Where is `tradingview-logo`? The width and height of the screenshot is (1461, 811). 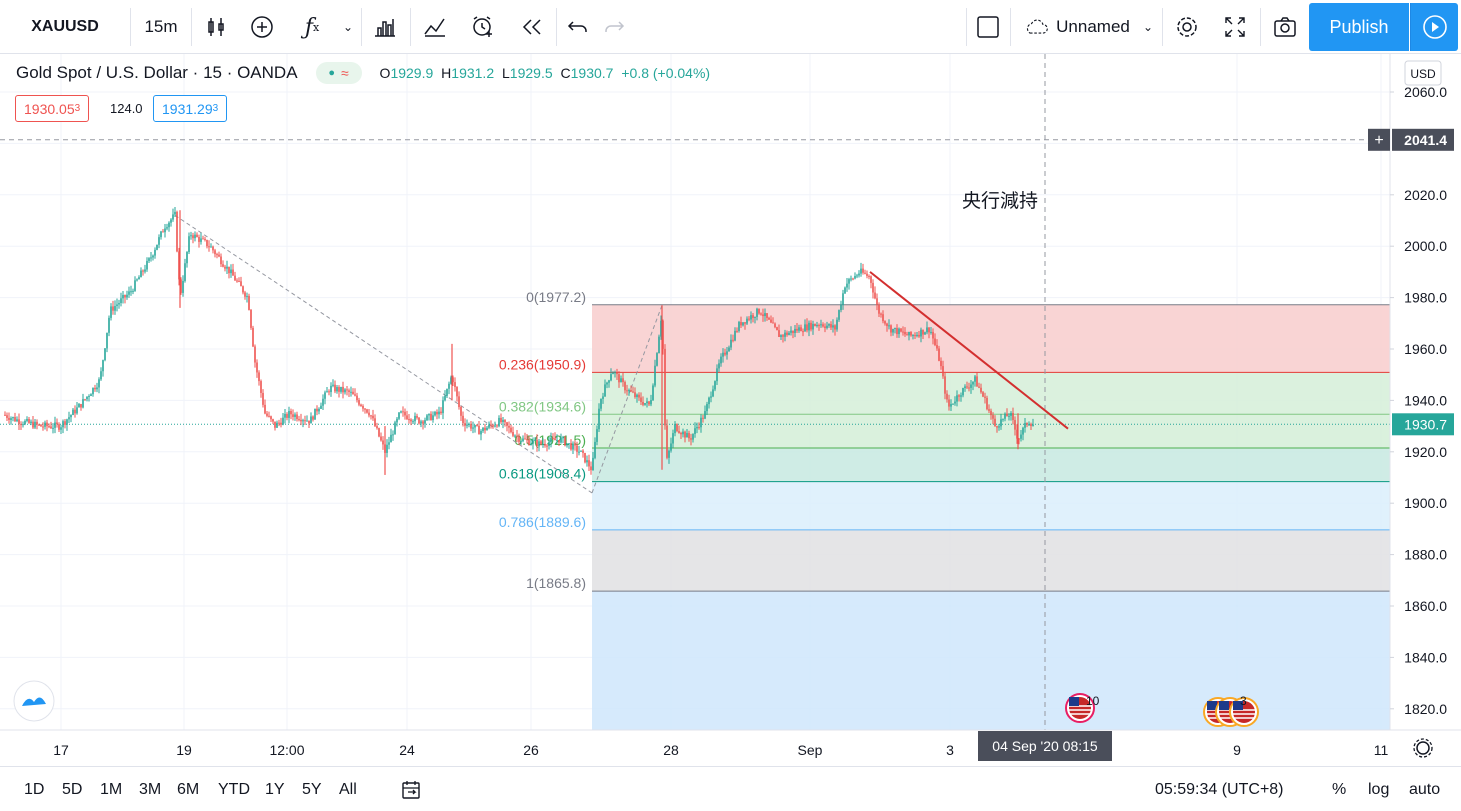
tradingview-logo is located at coordinates (34, 701).